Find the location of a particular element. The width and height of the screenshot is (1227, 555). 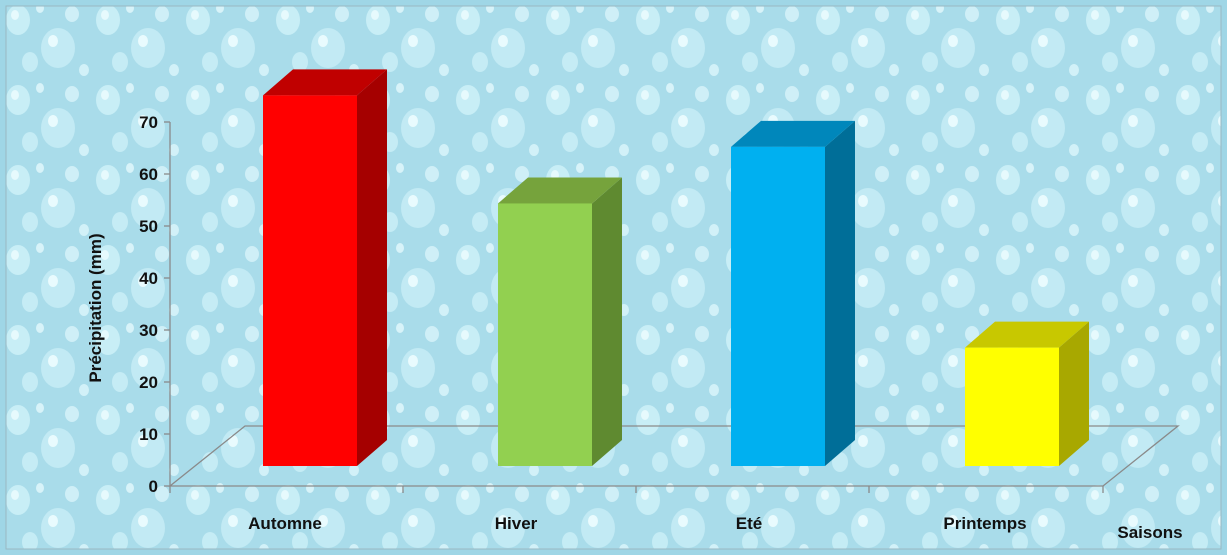

y-tick-label: 50 is located at coordinates (148, 226).